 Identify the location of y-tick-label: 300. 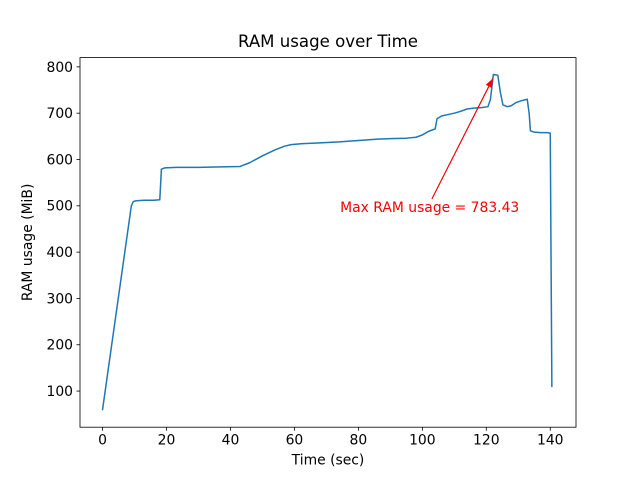
(59, 299).